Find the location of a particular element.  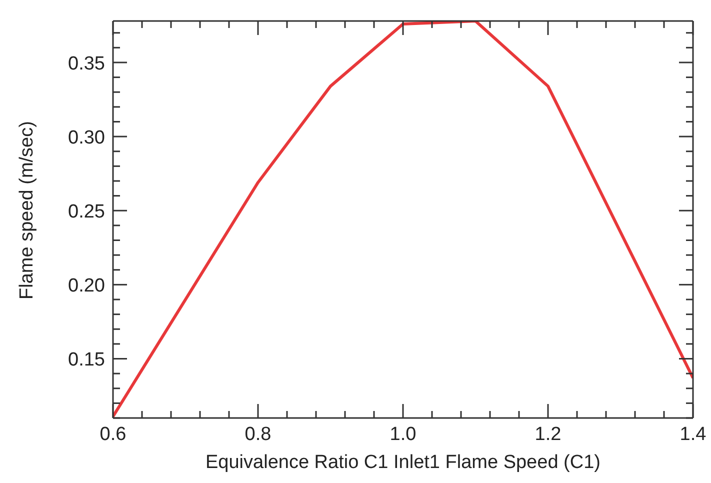

x-axis-title: Equivalence Ratio C1 Inlet1 Flame Speed (C1) is located at coordinates (403, 462).